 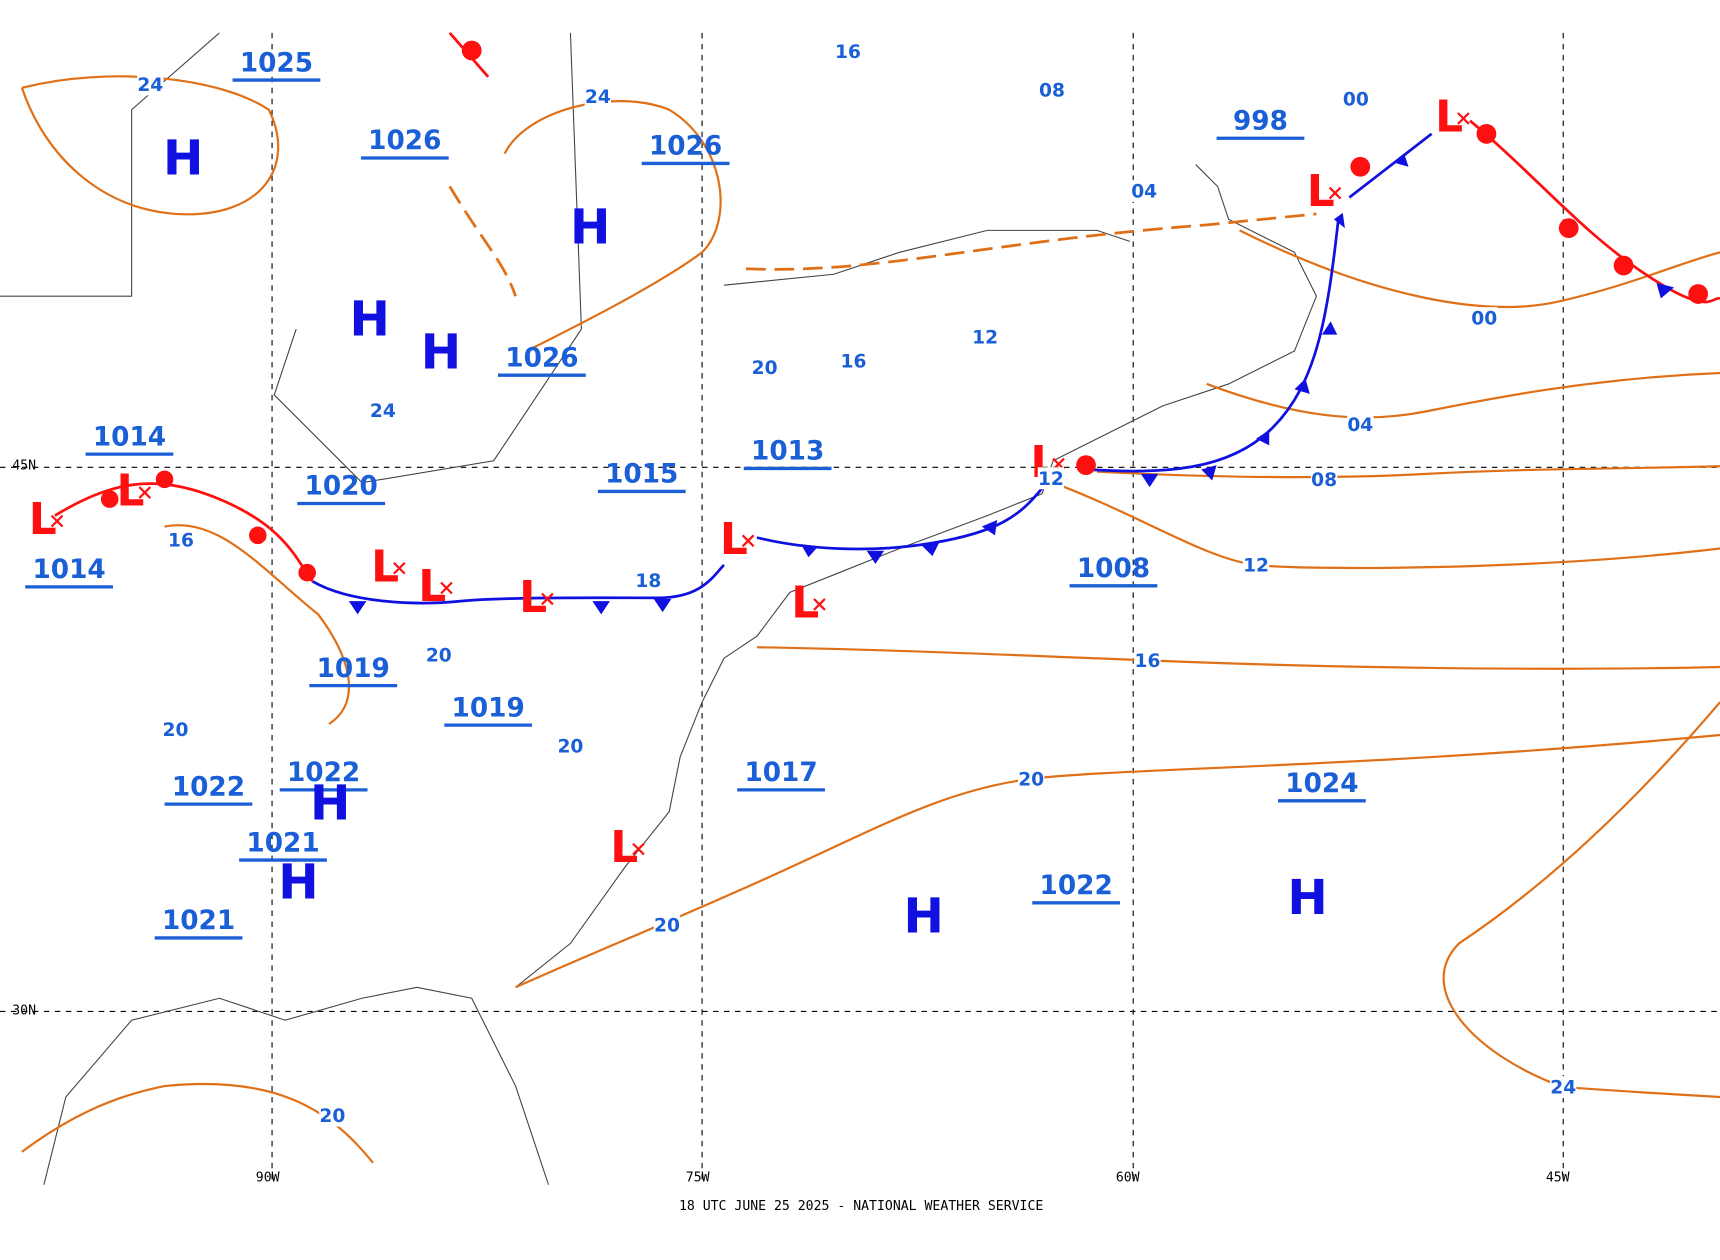 What do you see at coordinates (1128, 1177) in the screenshot?
I see `grid-label: 60W` at bounding box center [1128, 1177].